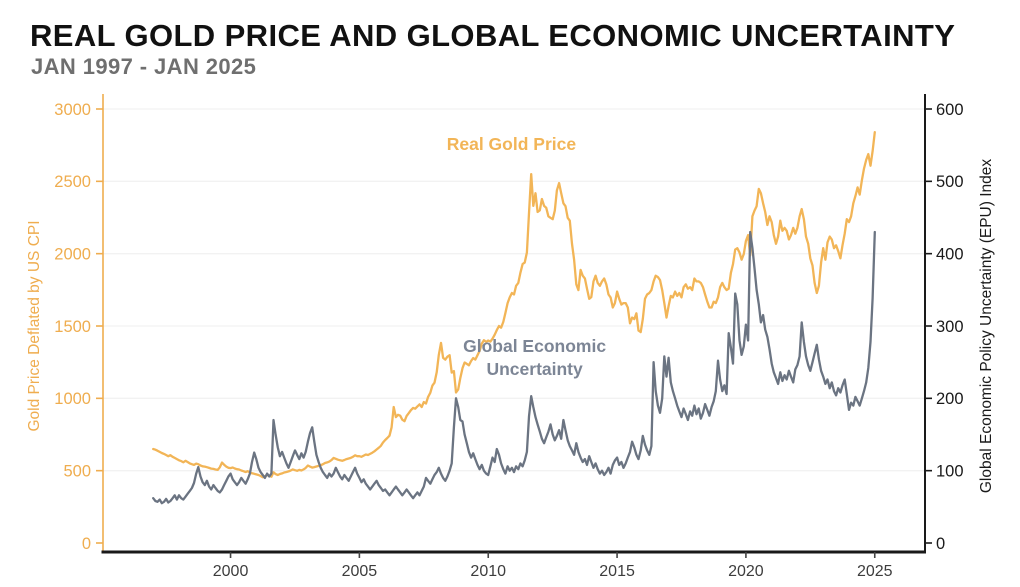 Image resolution: width=1020 pixels, height=587 pixels. I want to click on right-axis-tick-label: 400, so click(950, 254).